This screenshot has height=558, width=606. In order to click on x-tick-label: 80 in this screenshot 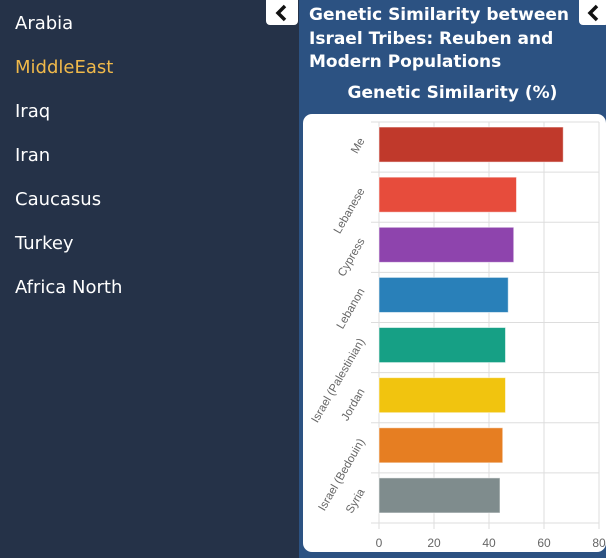, I will do `click(599, 543)`.